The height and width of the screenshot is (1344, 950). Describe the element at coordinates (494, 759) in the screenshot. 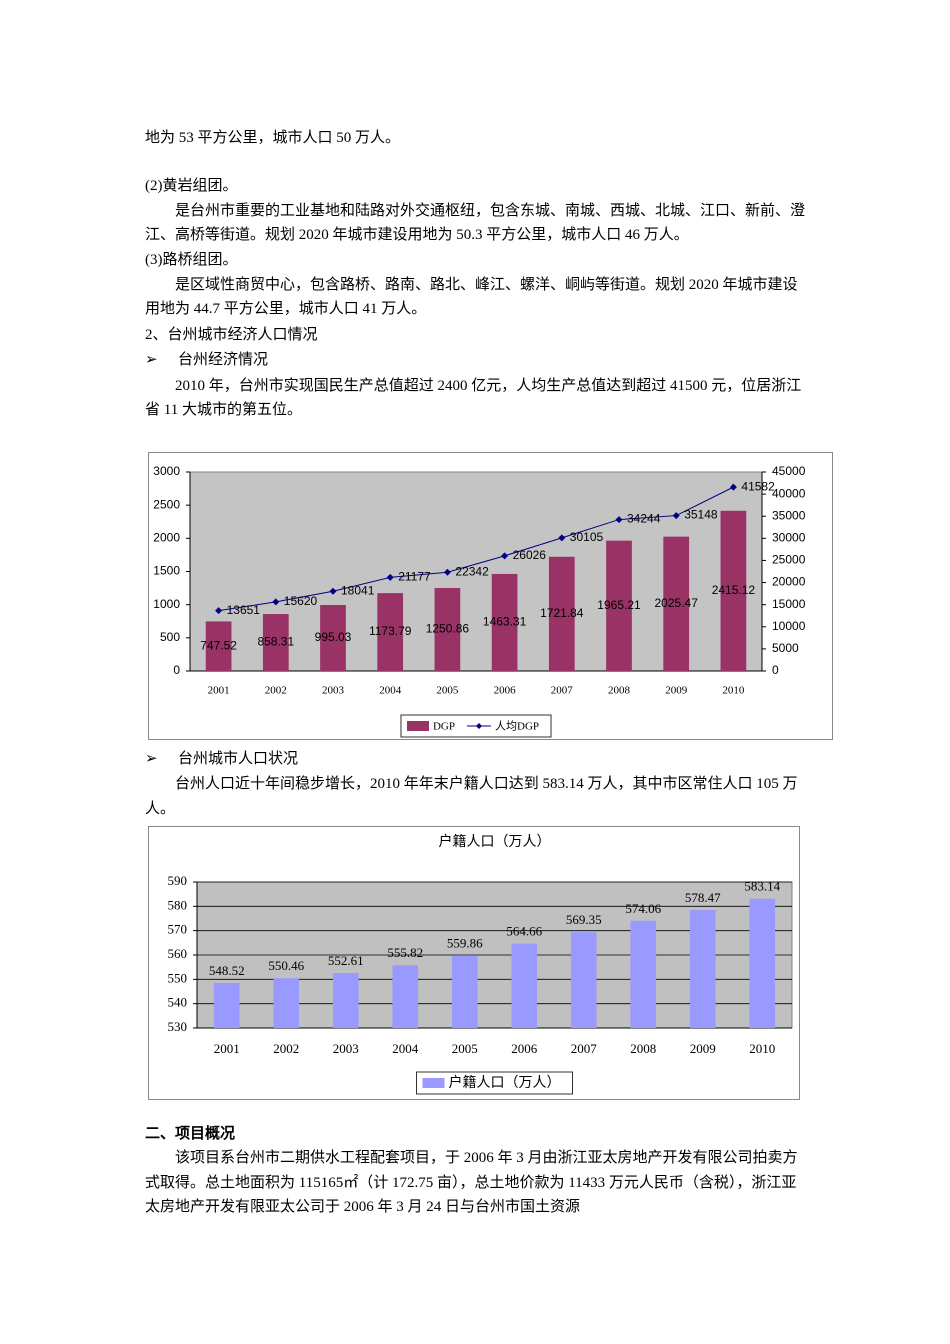

I see `bullet-item: ➢ 台州城市人口状况` at that location.